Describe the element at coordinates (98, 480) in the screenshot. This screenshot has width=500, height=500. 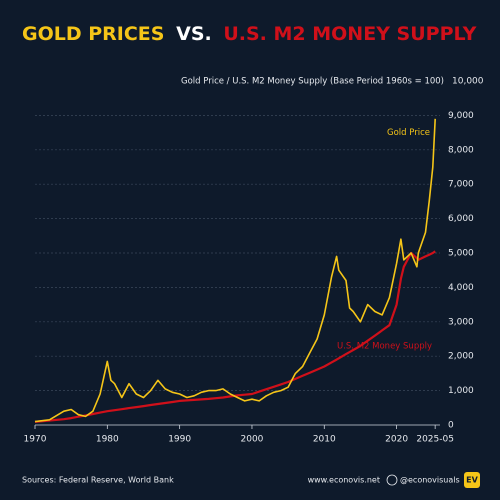
I see `source: Sources: Federal Reserve, World Bank` at that location.